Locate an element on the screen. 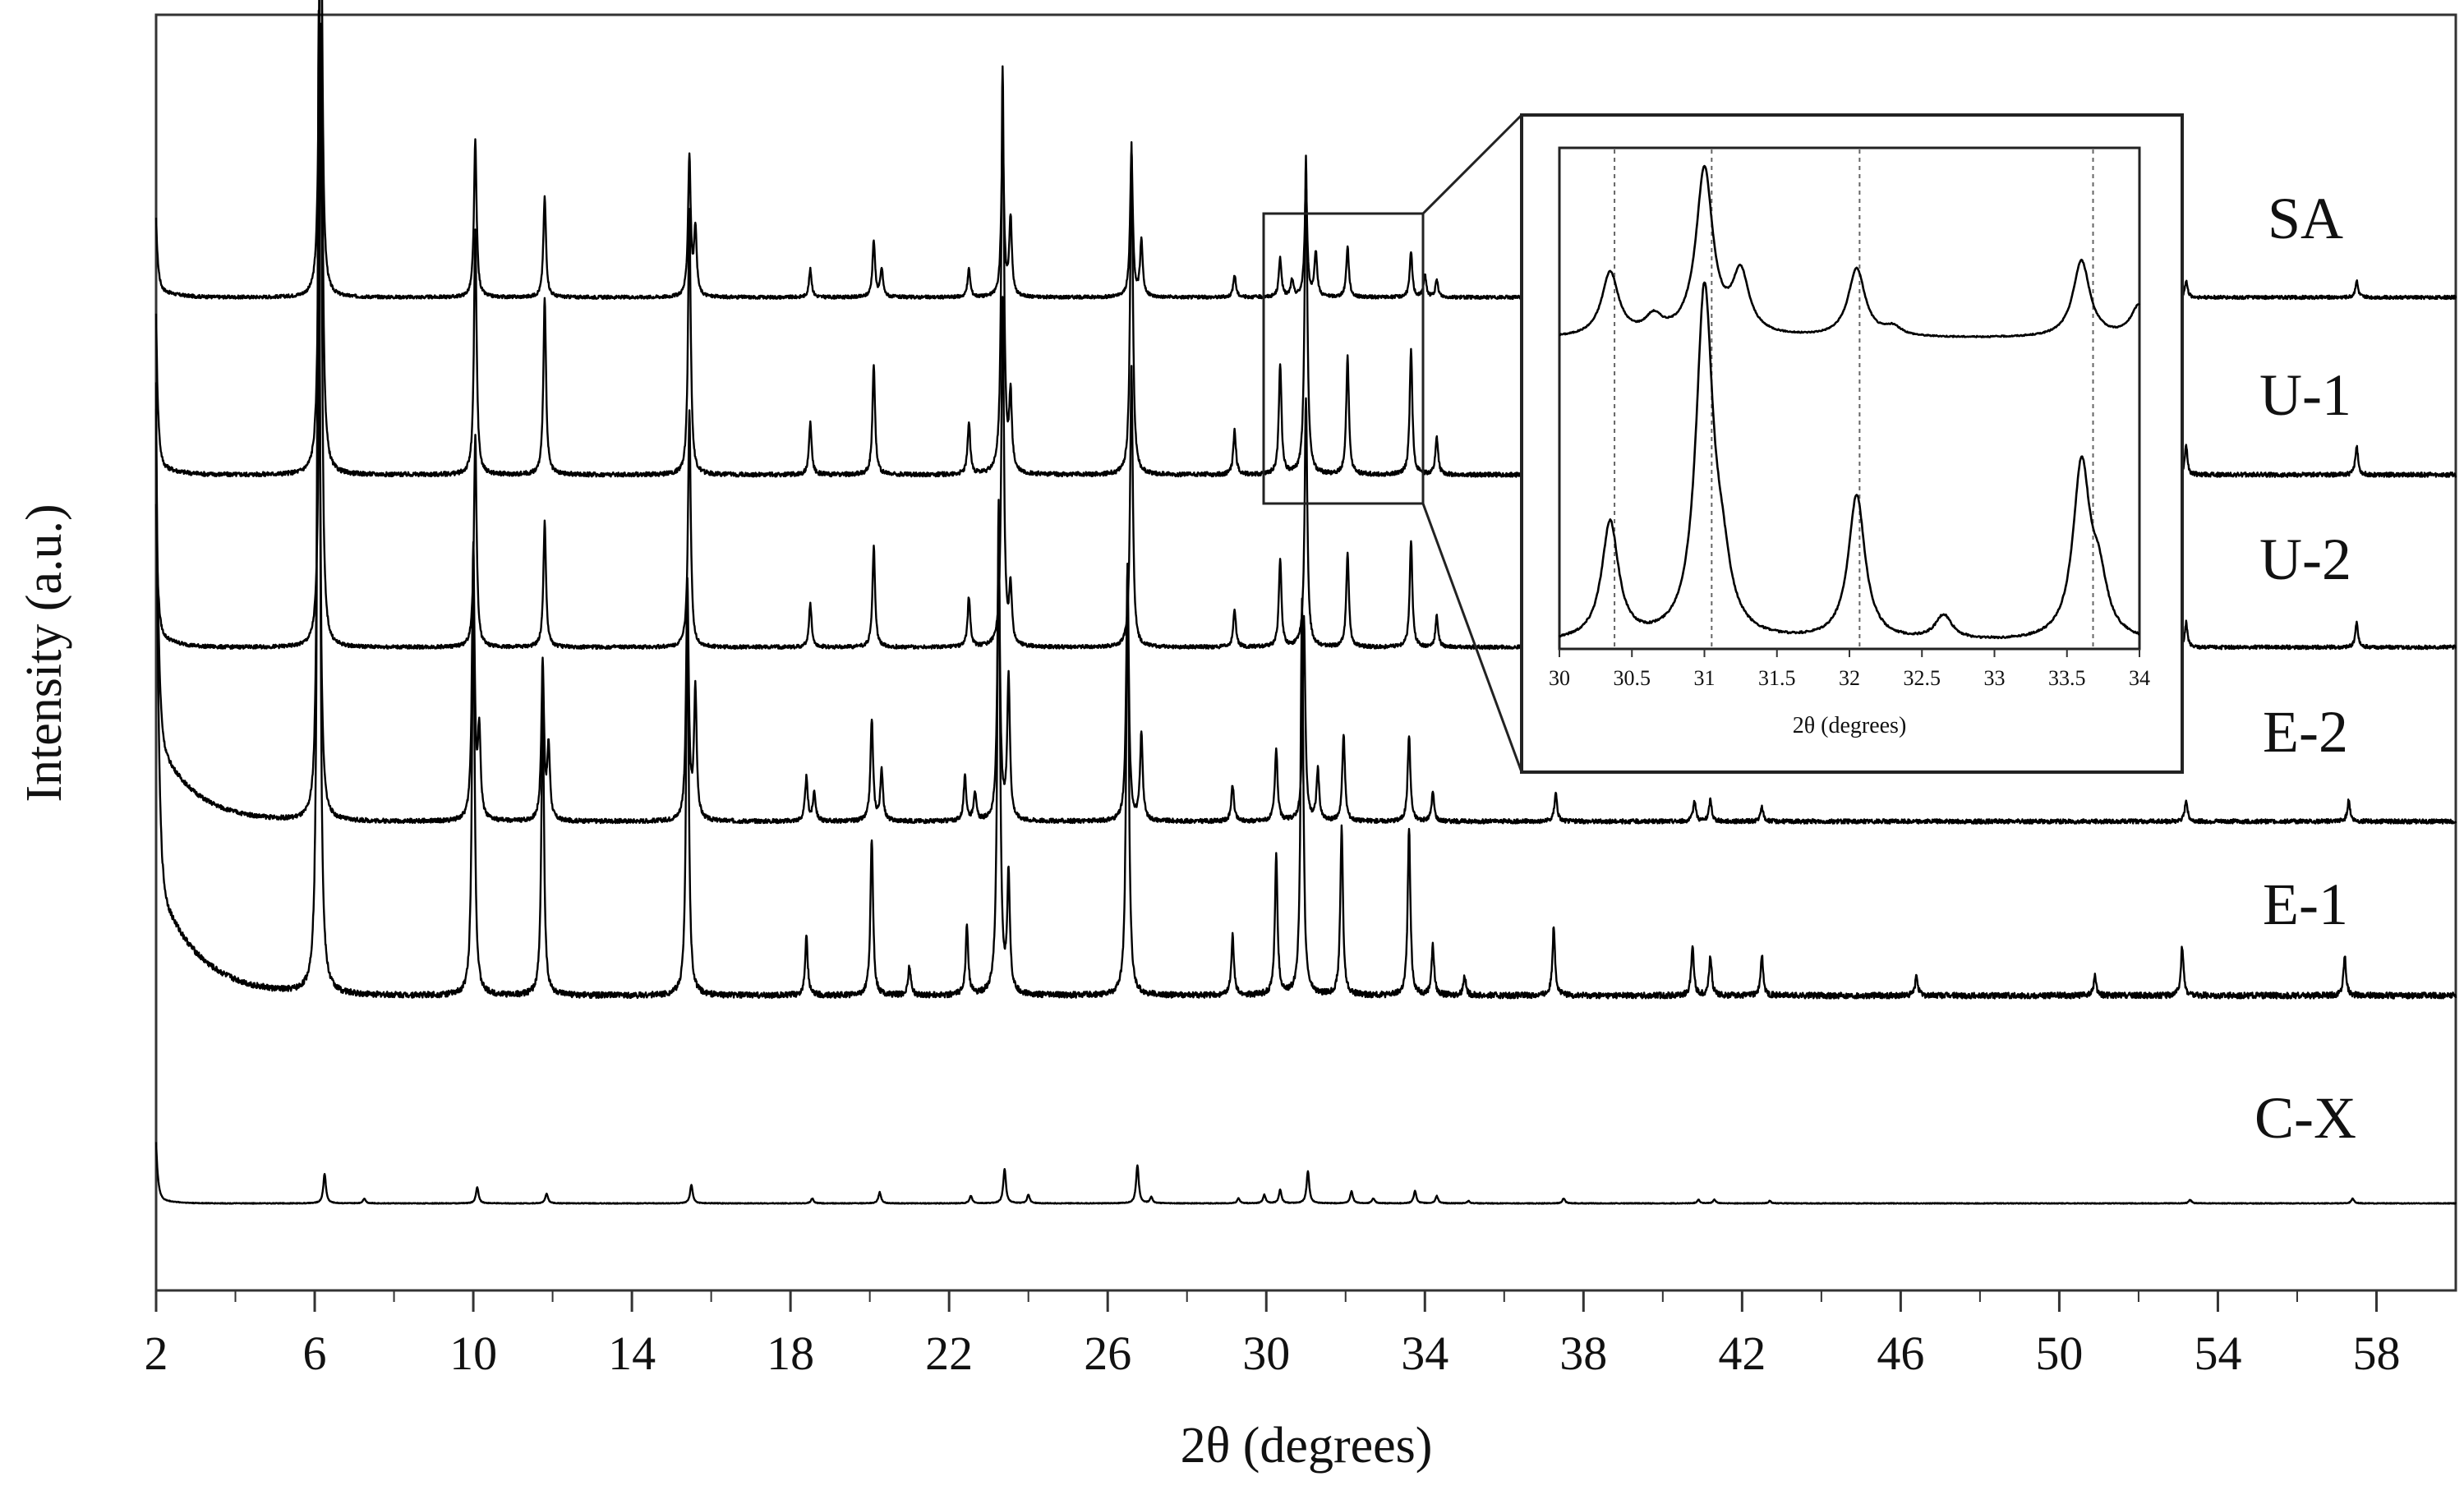  zoom-connector-bottom is located at coordinates (1472, 638).